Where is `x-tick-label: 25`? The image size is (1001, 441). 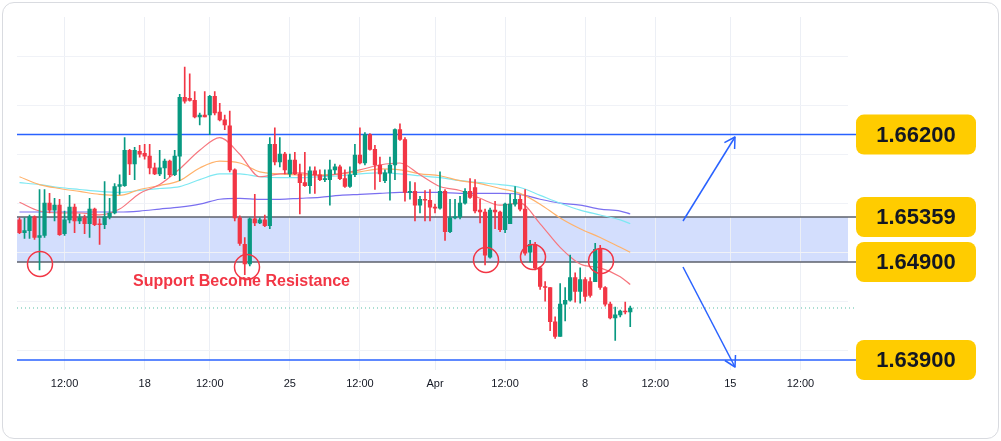 x-tick-label: 25 is located at coordinates (289, 383).